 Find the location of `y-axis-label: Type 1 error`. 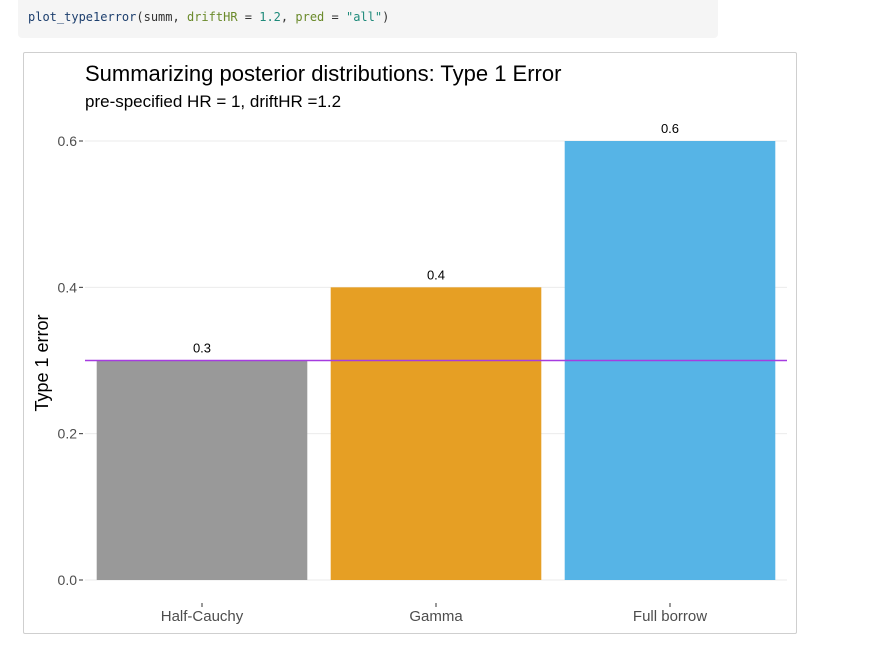

y-axis-label: Type 1 error is located at coordinates (42, 362).